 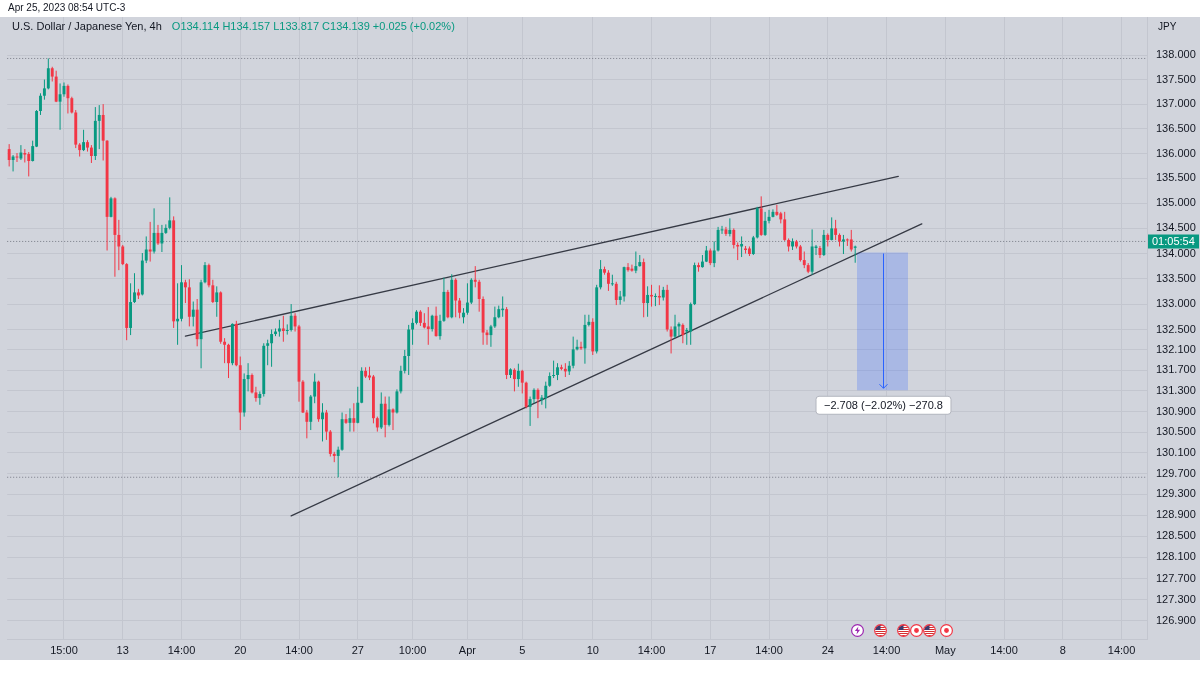 What do you see at coordinates (945, 649) in the screenshot?
I see `x-tick-label: May` at bounding box center [945, 649].